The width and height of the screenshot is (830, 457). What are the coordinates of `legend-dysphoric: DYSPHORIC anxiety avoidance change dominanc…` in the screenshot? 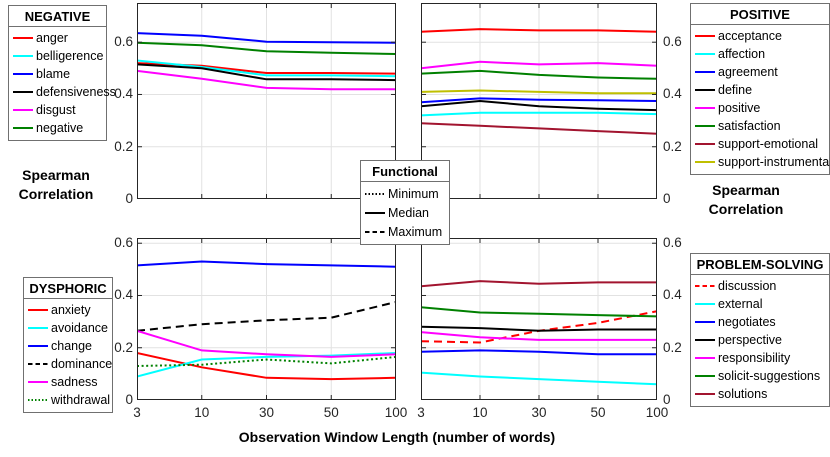 It's located at (68, 345).